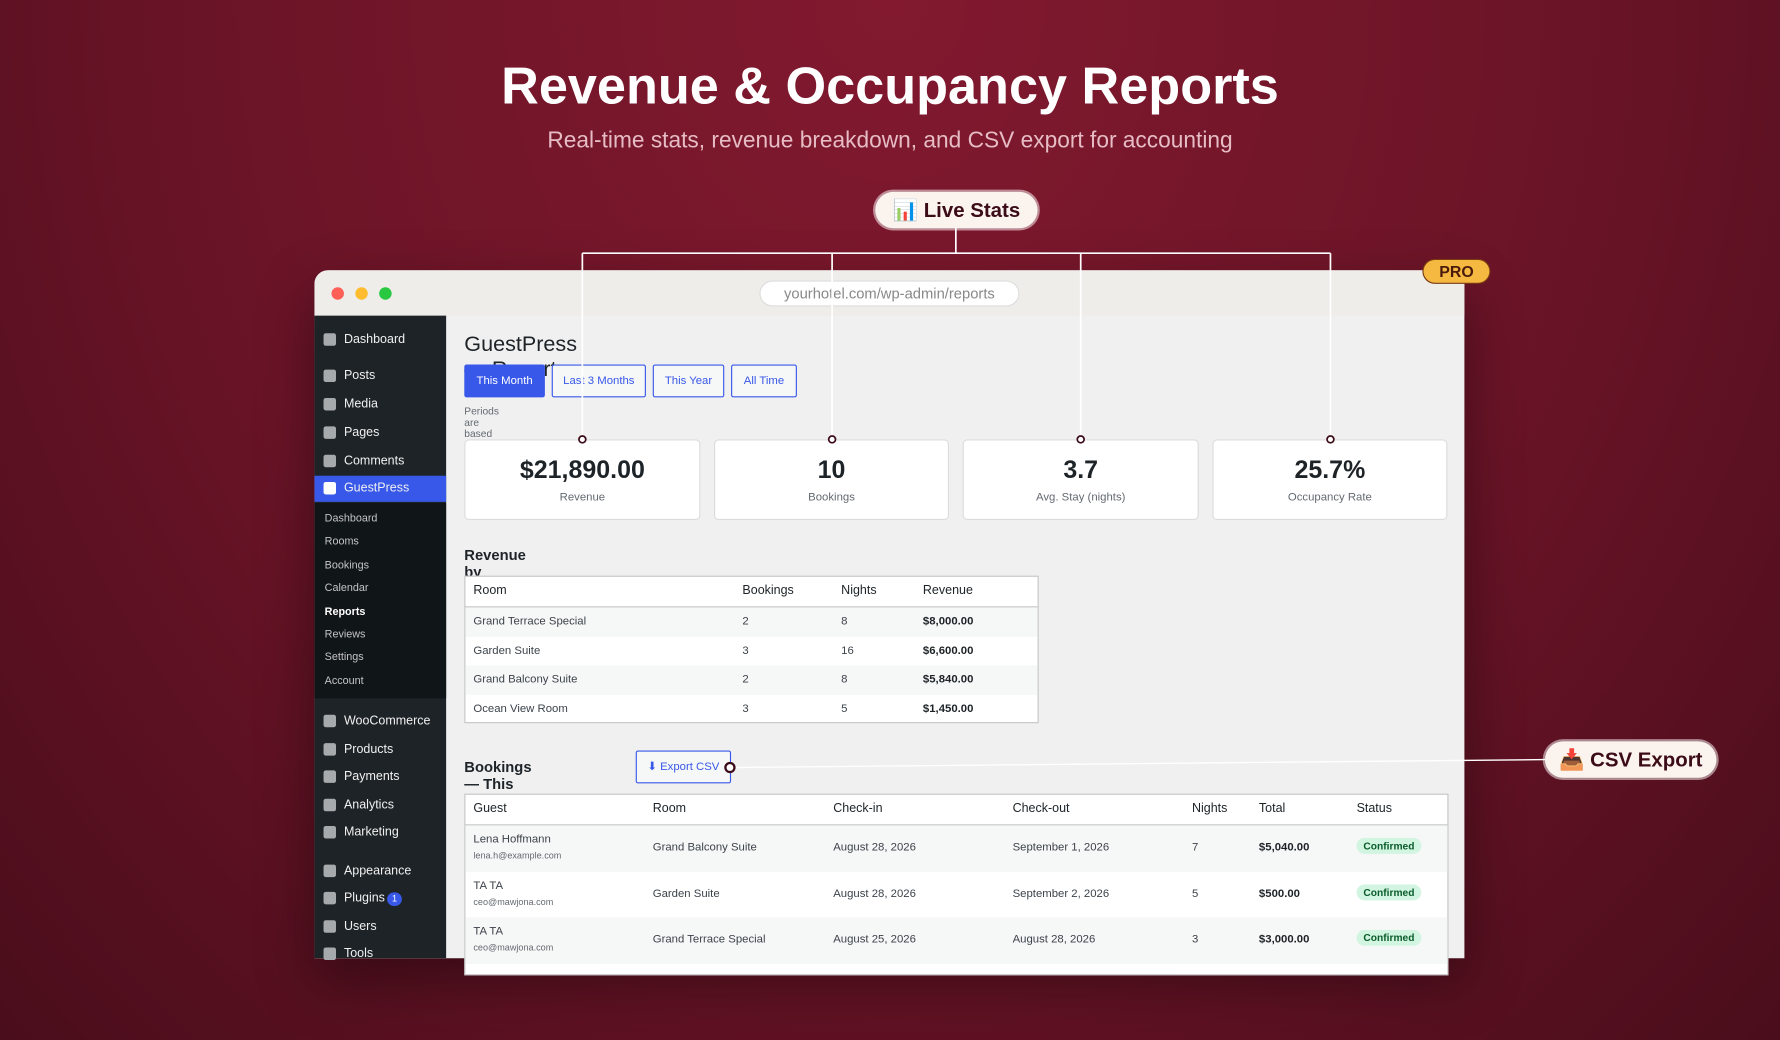  I want to click on active-menu, so click(380, 488).